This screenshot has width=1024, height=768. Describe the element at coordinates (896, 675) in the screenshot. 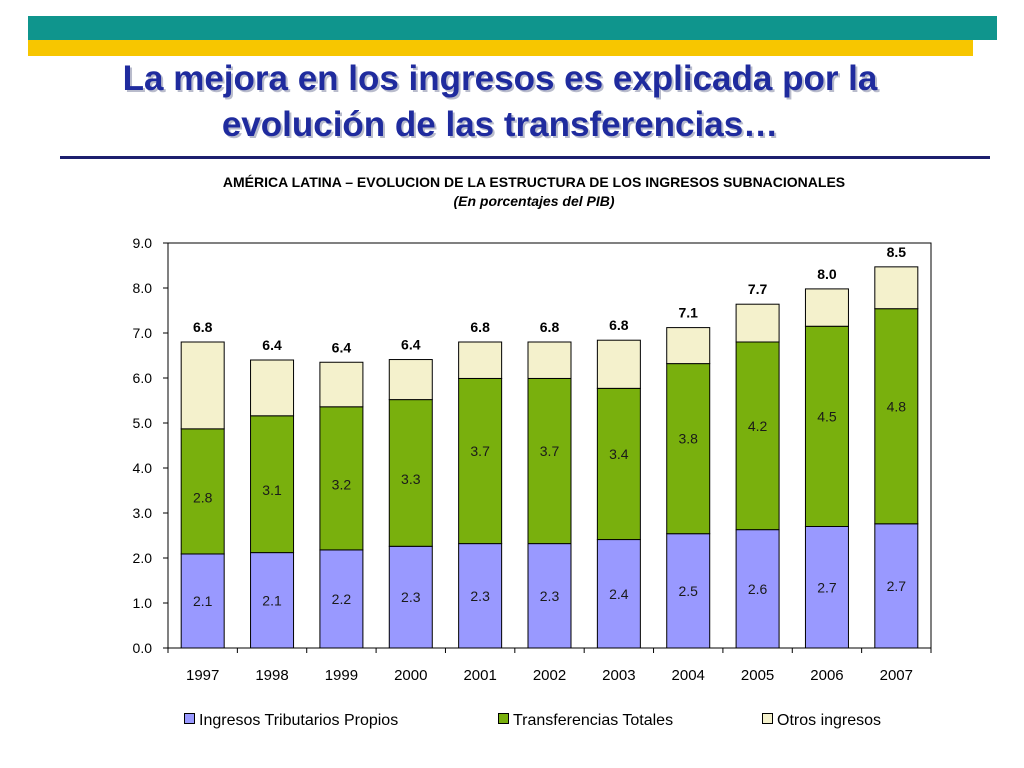

I see `x-tick-label: 2007` at that location.